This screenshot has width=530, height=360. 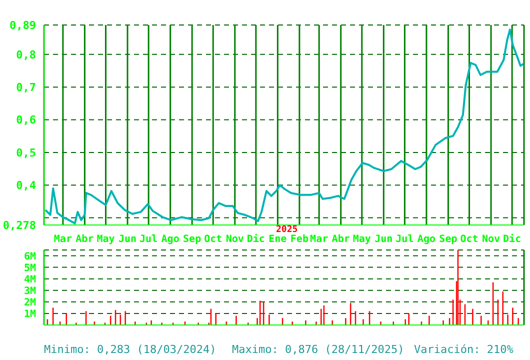 I want to click on y-tick-label: 0,7, so click(x=26, y=87).